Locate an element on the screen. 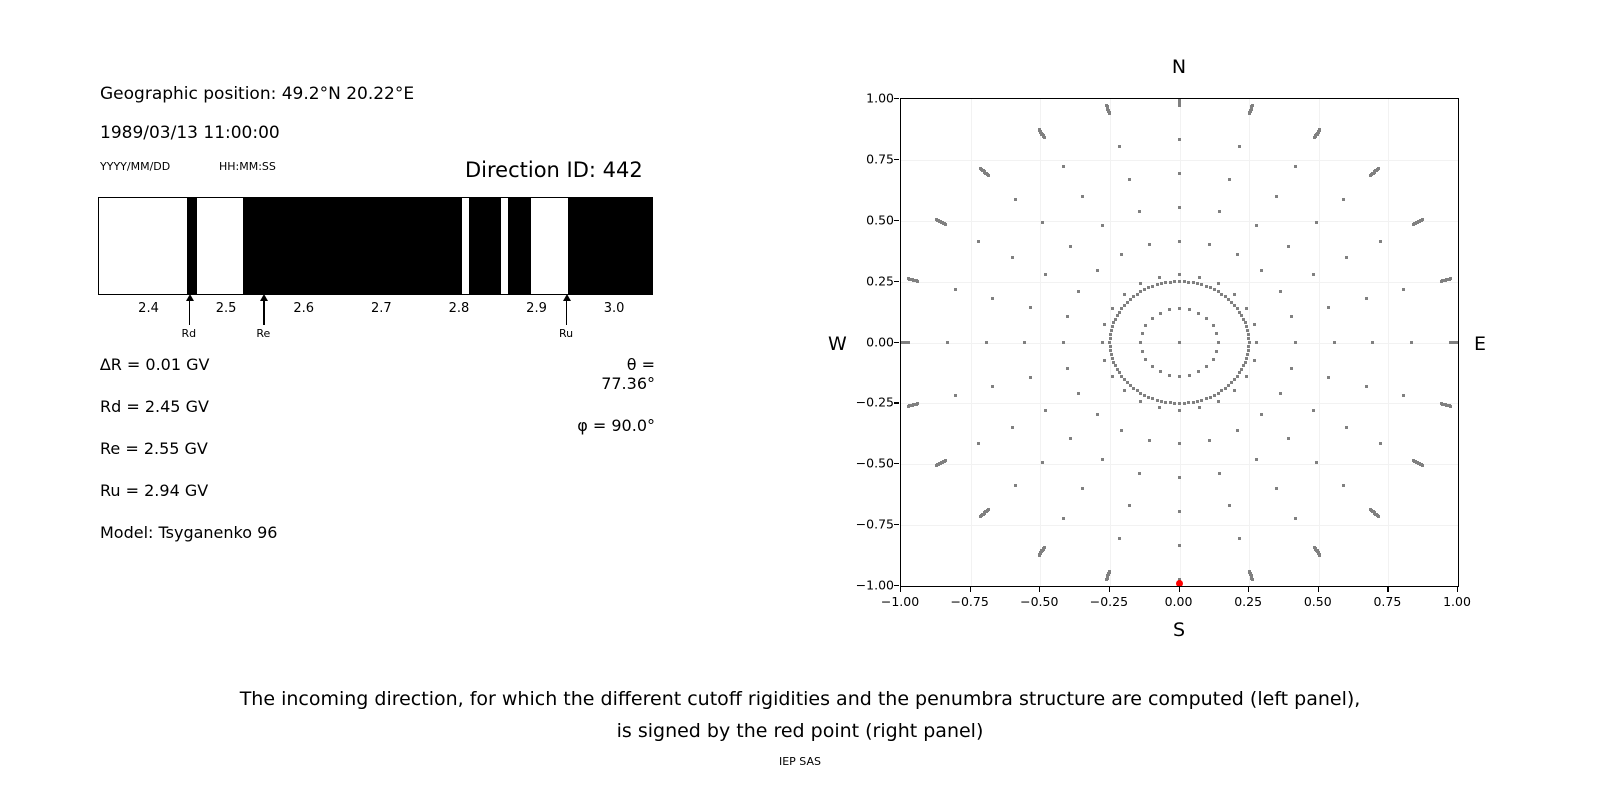 This screenshot has height=800, width=1600. scatter-x-tick-label: −0.25 is located at coordinates (1109, 601).